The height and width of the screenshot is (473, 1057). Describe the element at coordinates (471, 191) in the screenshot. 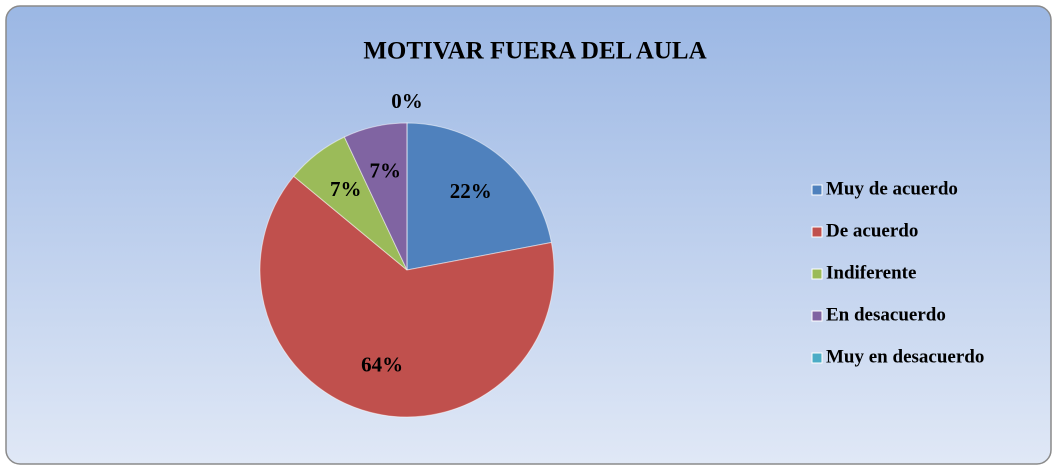

I see `data-label: 22%` at that location.